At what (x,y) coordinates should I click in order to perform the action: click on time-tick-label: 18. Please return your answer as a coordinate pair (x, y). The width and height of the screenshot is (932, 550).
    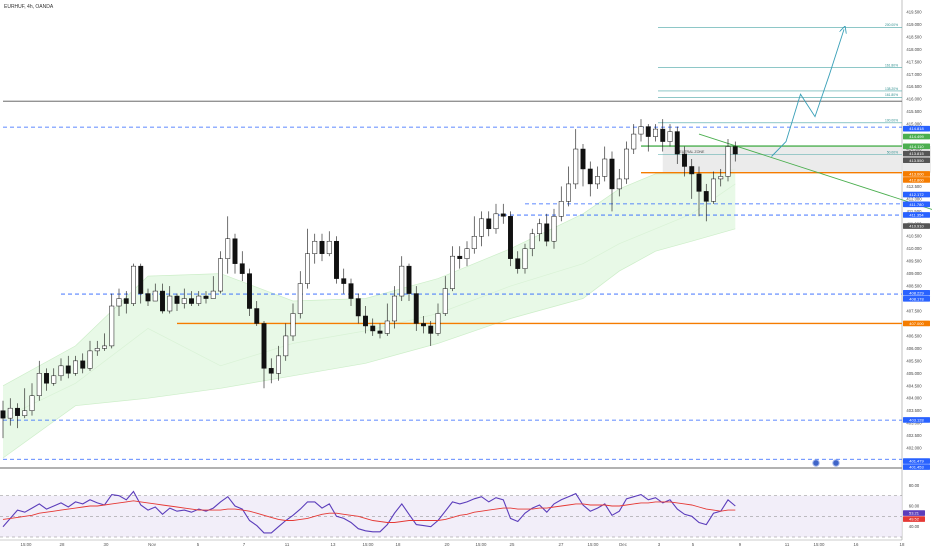
    Looking at the image, I should click on (398, 544).